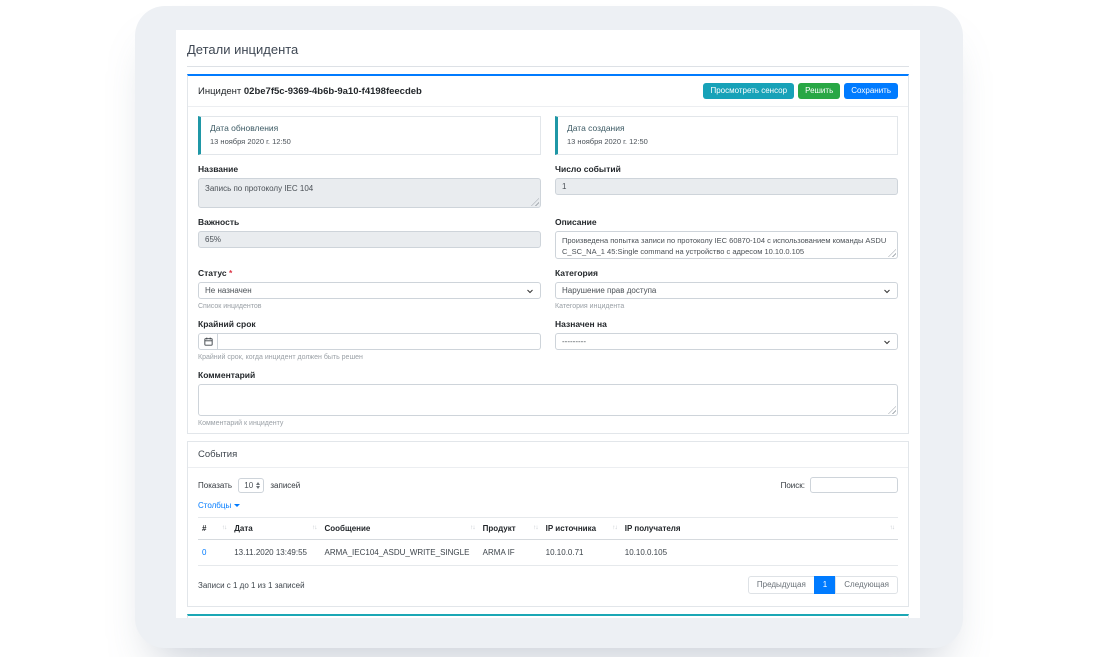  Describe the element at coordinates (208, 341) in the screenshot. I see `calendar-icon` at that location.